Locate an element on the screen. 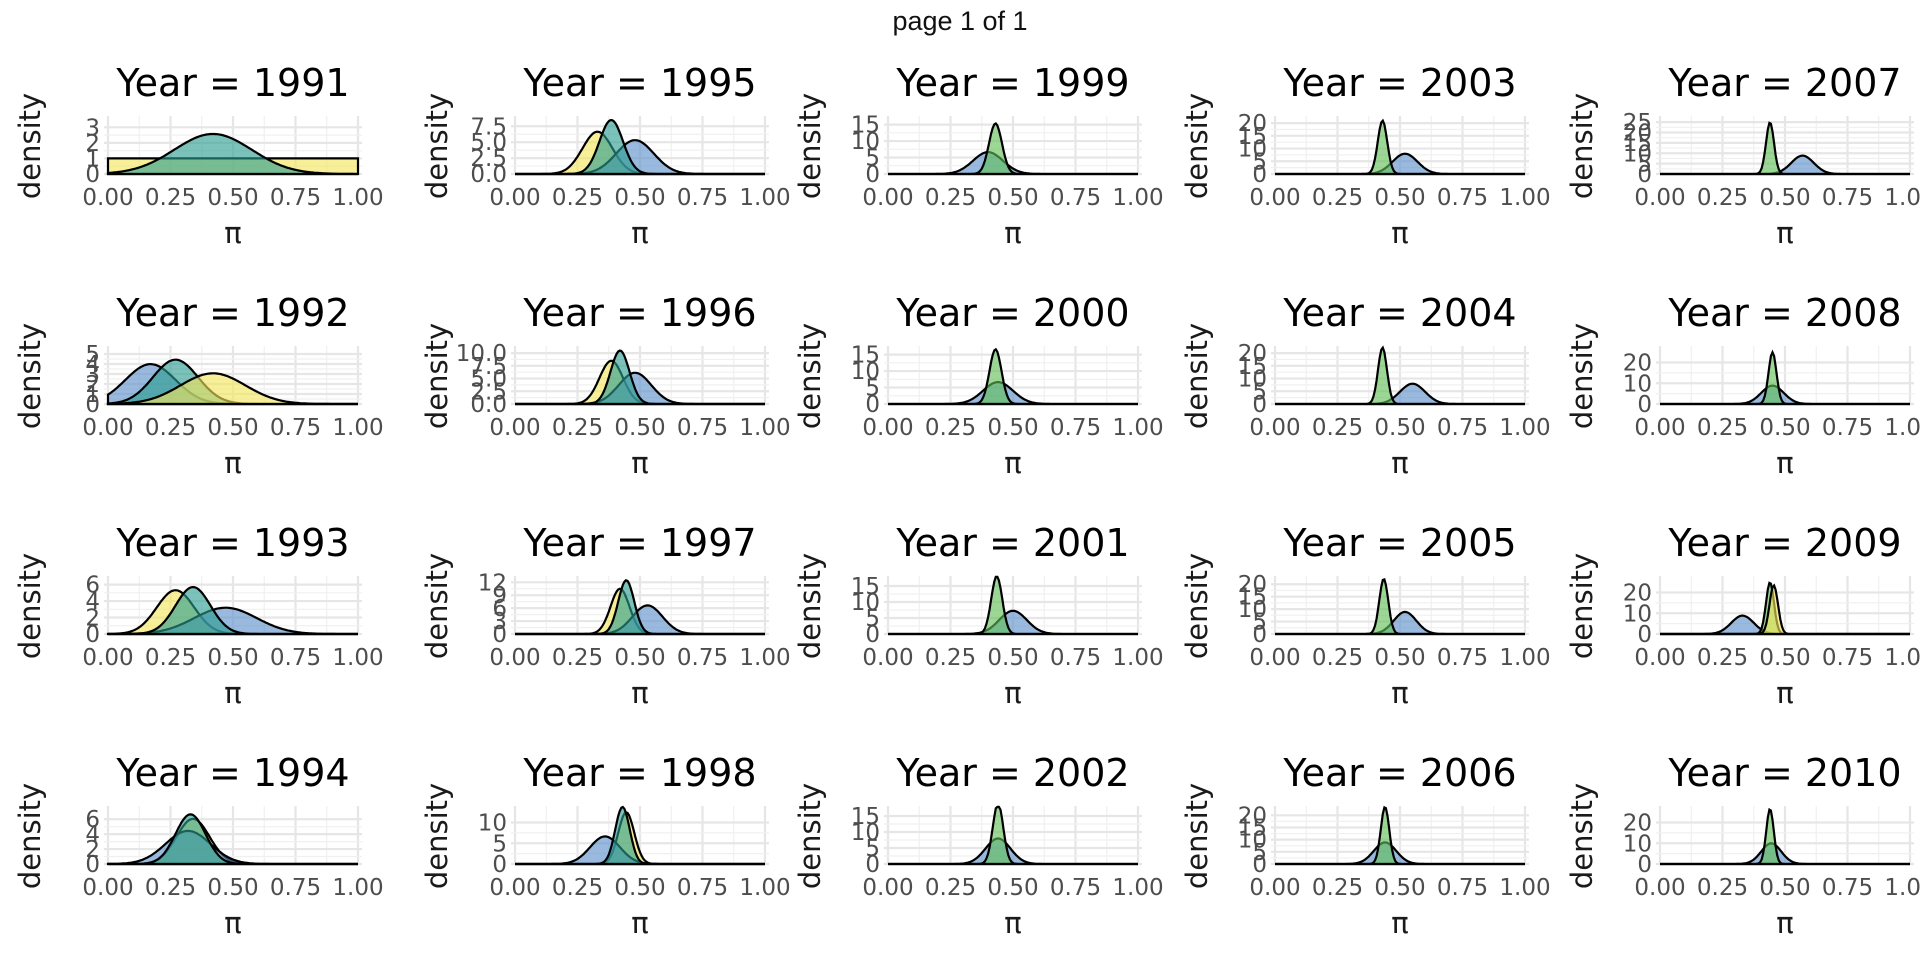 The image size is (1920, 960). panel-title: Year = 2000 is located at coordinates (1012, 313).